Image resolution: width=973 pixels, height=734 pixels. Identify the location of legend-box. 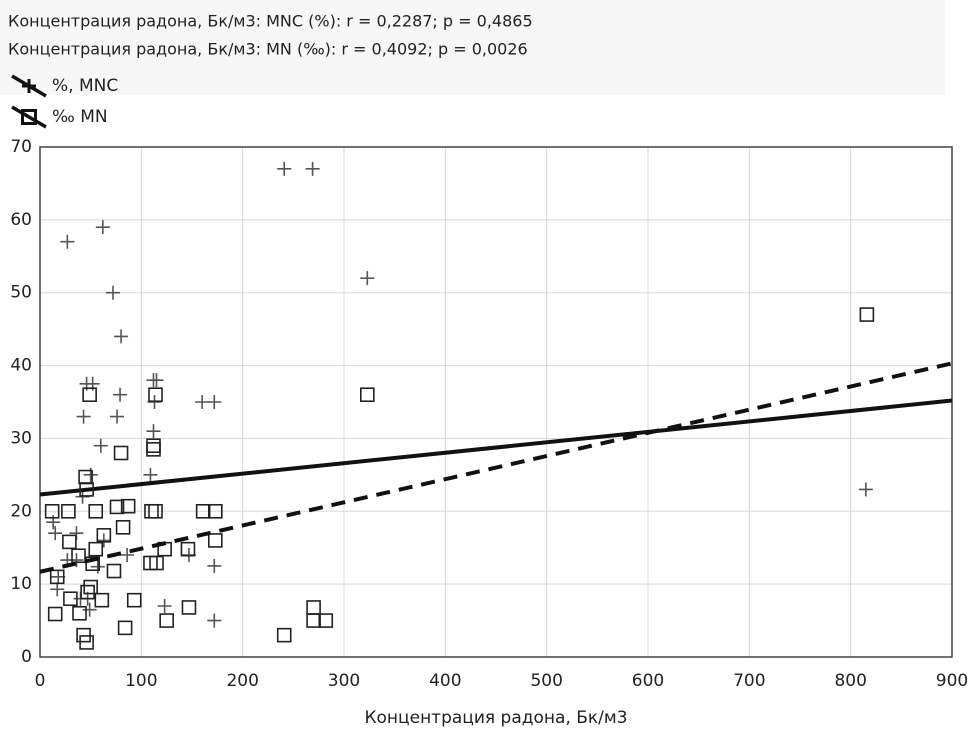
(472, 47).